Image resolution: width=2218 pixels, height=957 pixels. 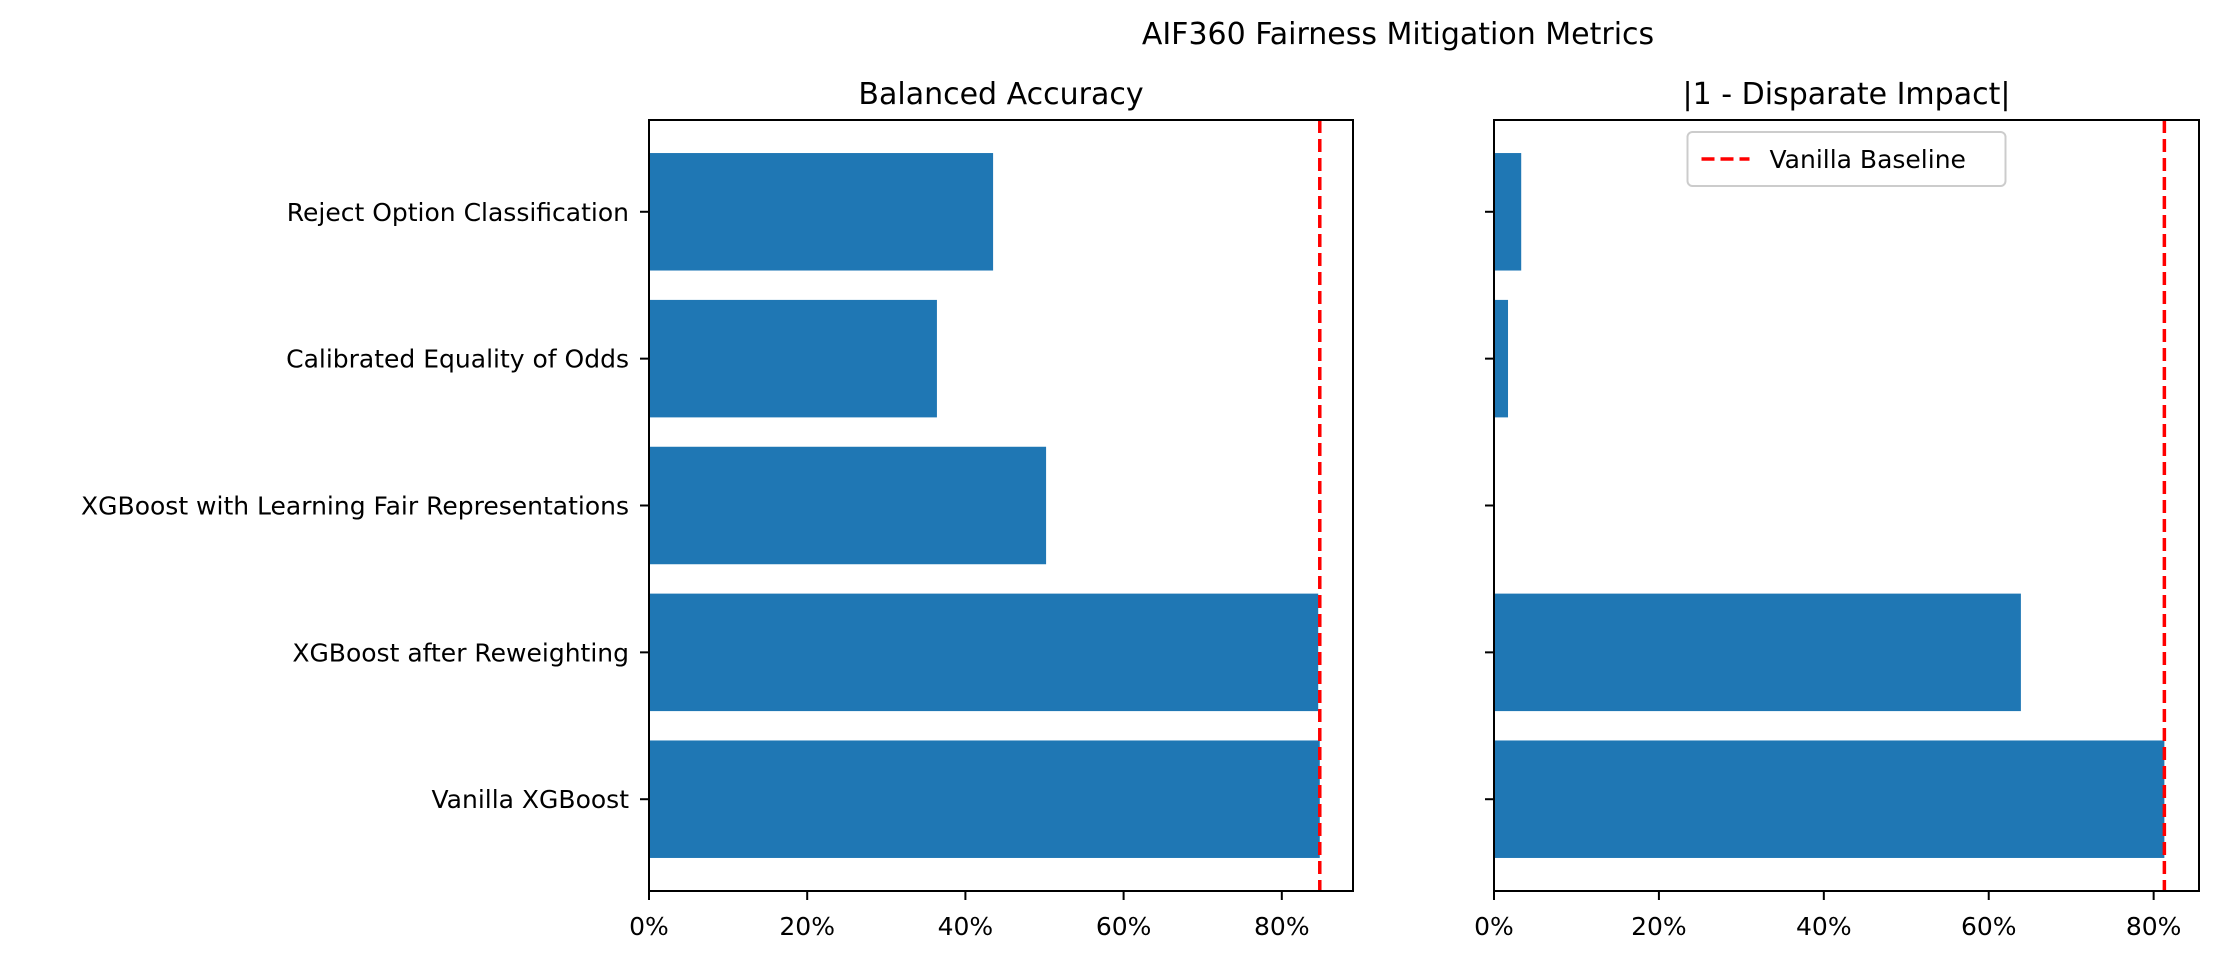 What do you see at coordinates (531, 799) in the screenshot?
I see `y-tick-label: Vanilla XGBoost` at bounding box center [531, 799].